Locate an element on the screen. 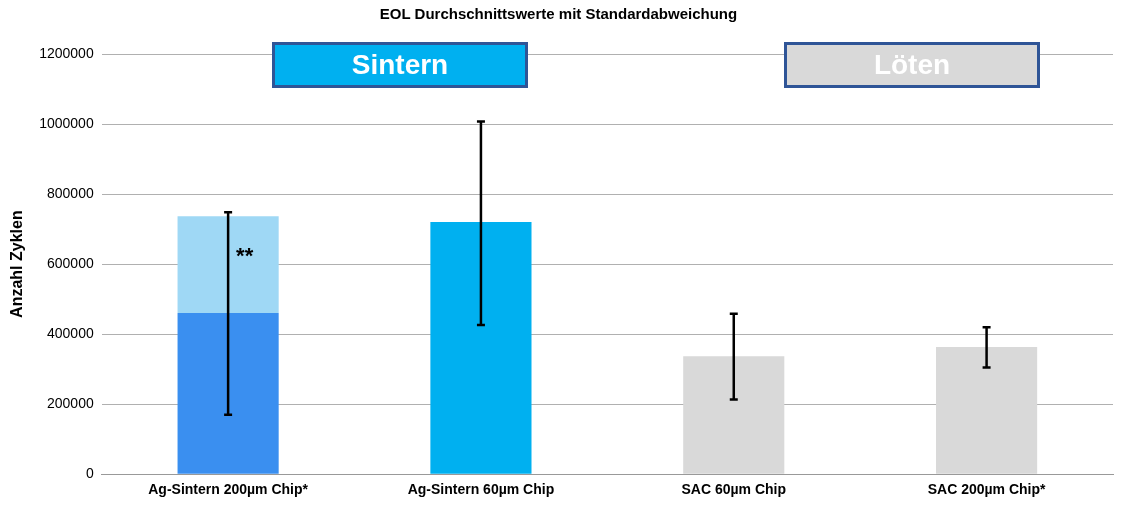 This screenshot has height=507, width=1133. y-tick-label: 1200000 is located at coordinates (66, 52).